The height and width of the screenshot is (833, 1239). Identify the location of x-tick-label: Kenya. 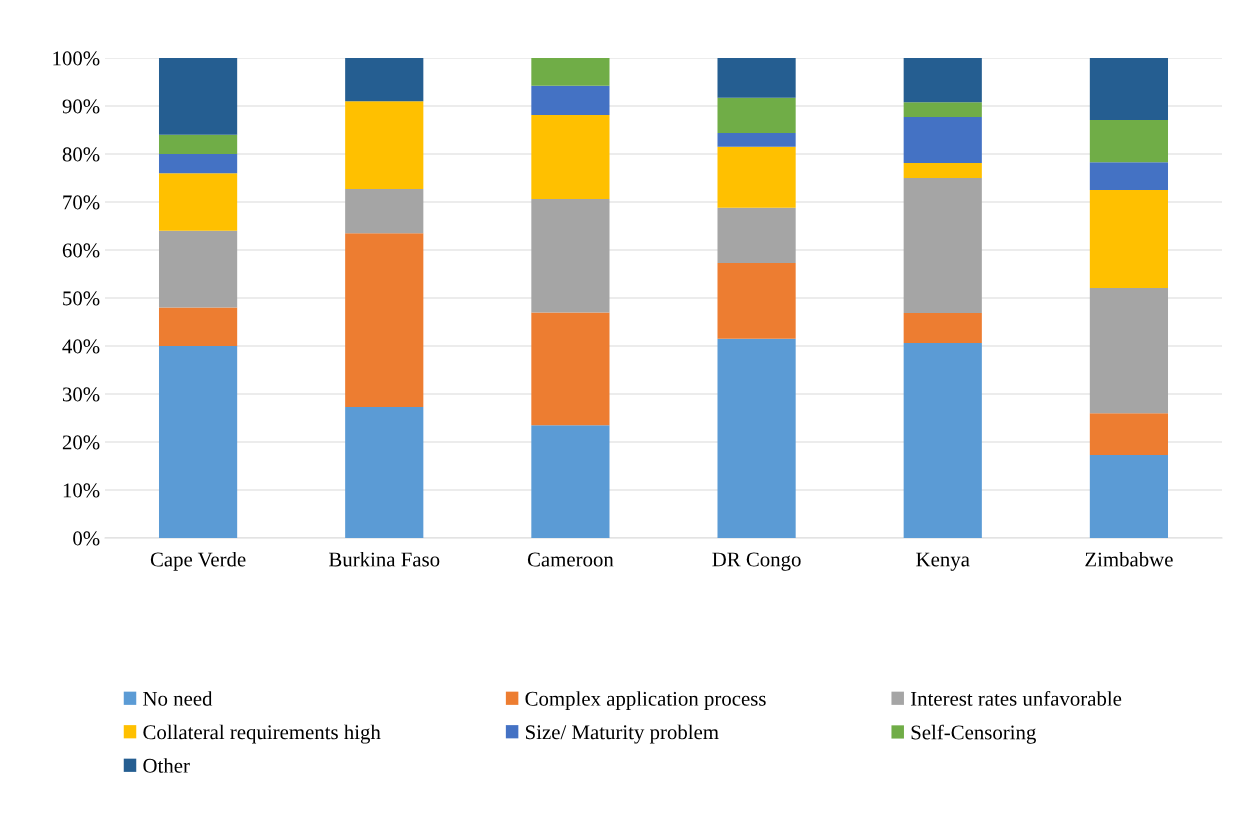
(943, 561).